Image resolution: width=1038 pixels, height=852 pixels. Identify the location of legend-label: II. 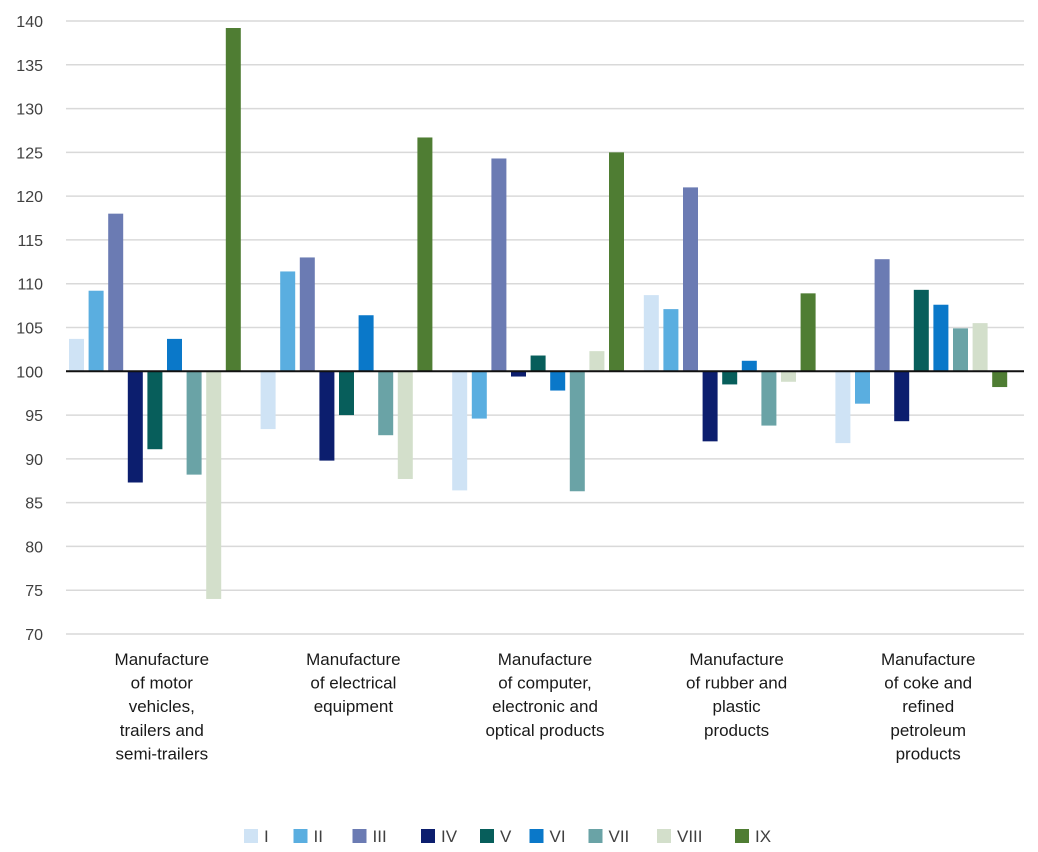
(318, 836).